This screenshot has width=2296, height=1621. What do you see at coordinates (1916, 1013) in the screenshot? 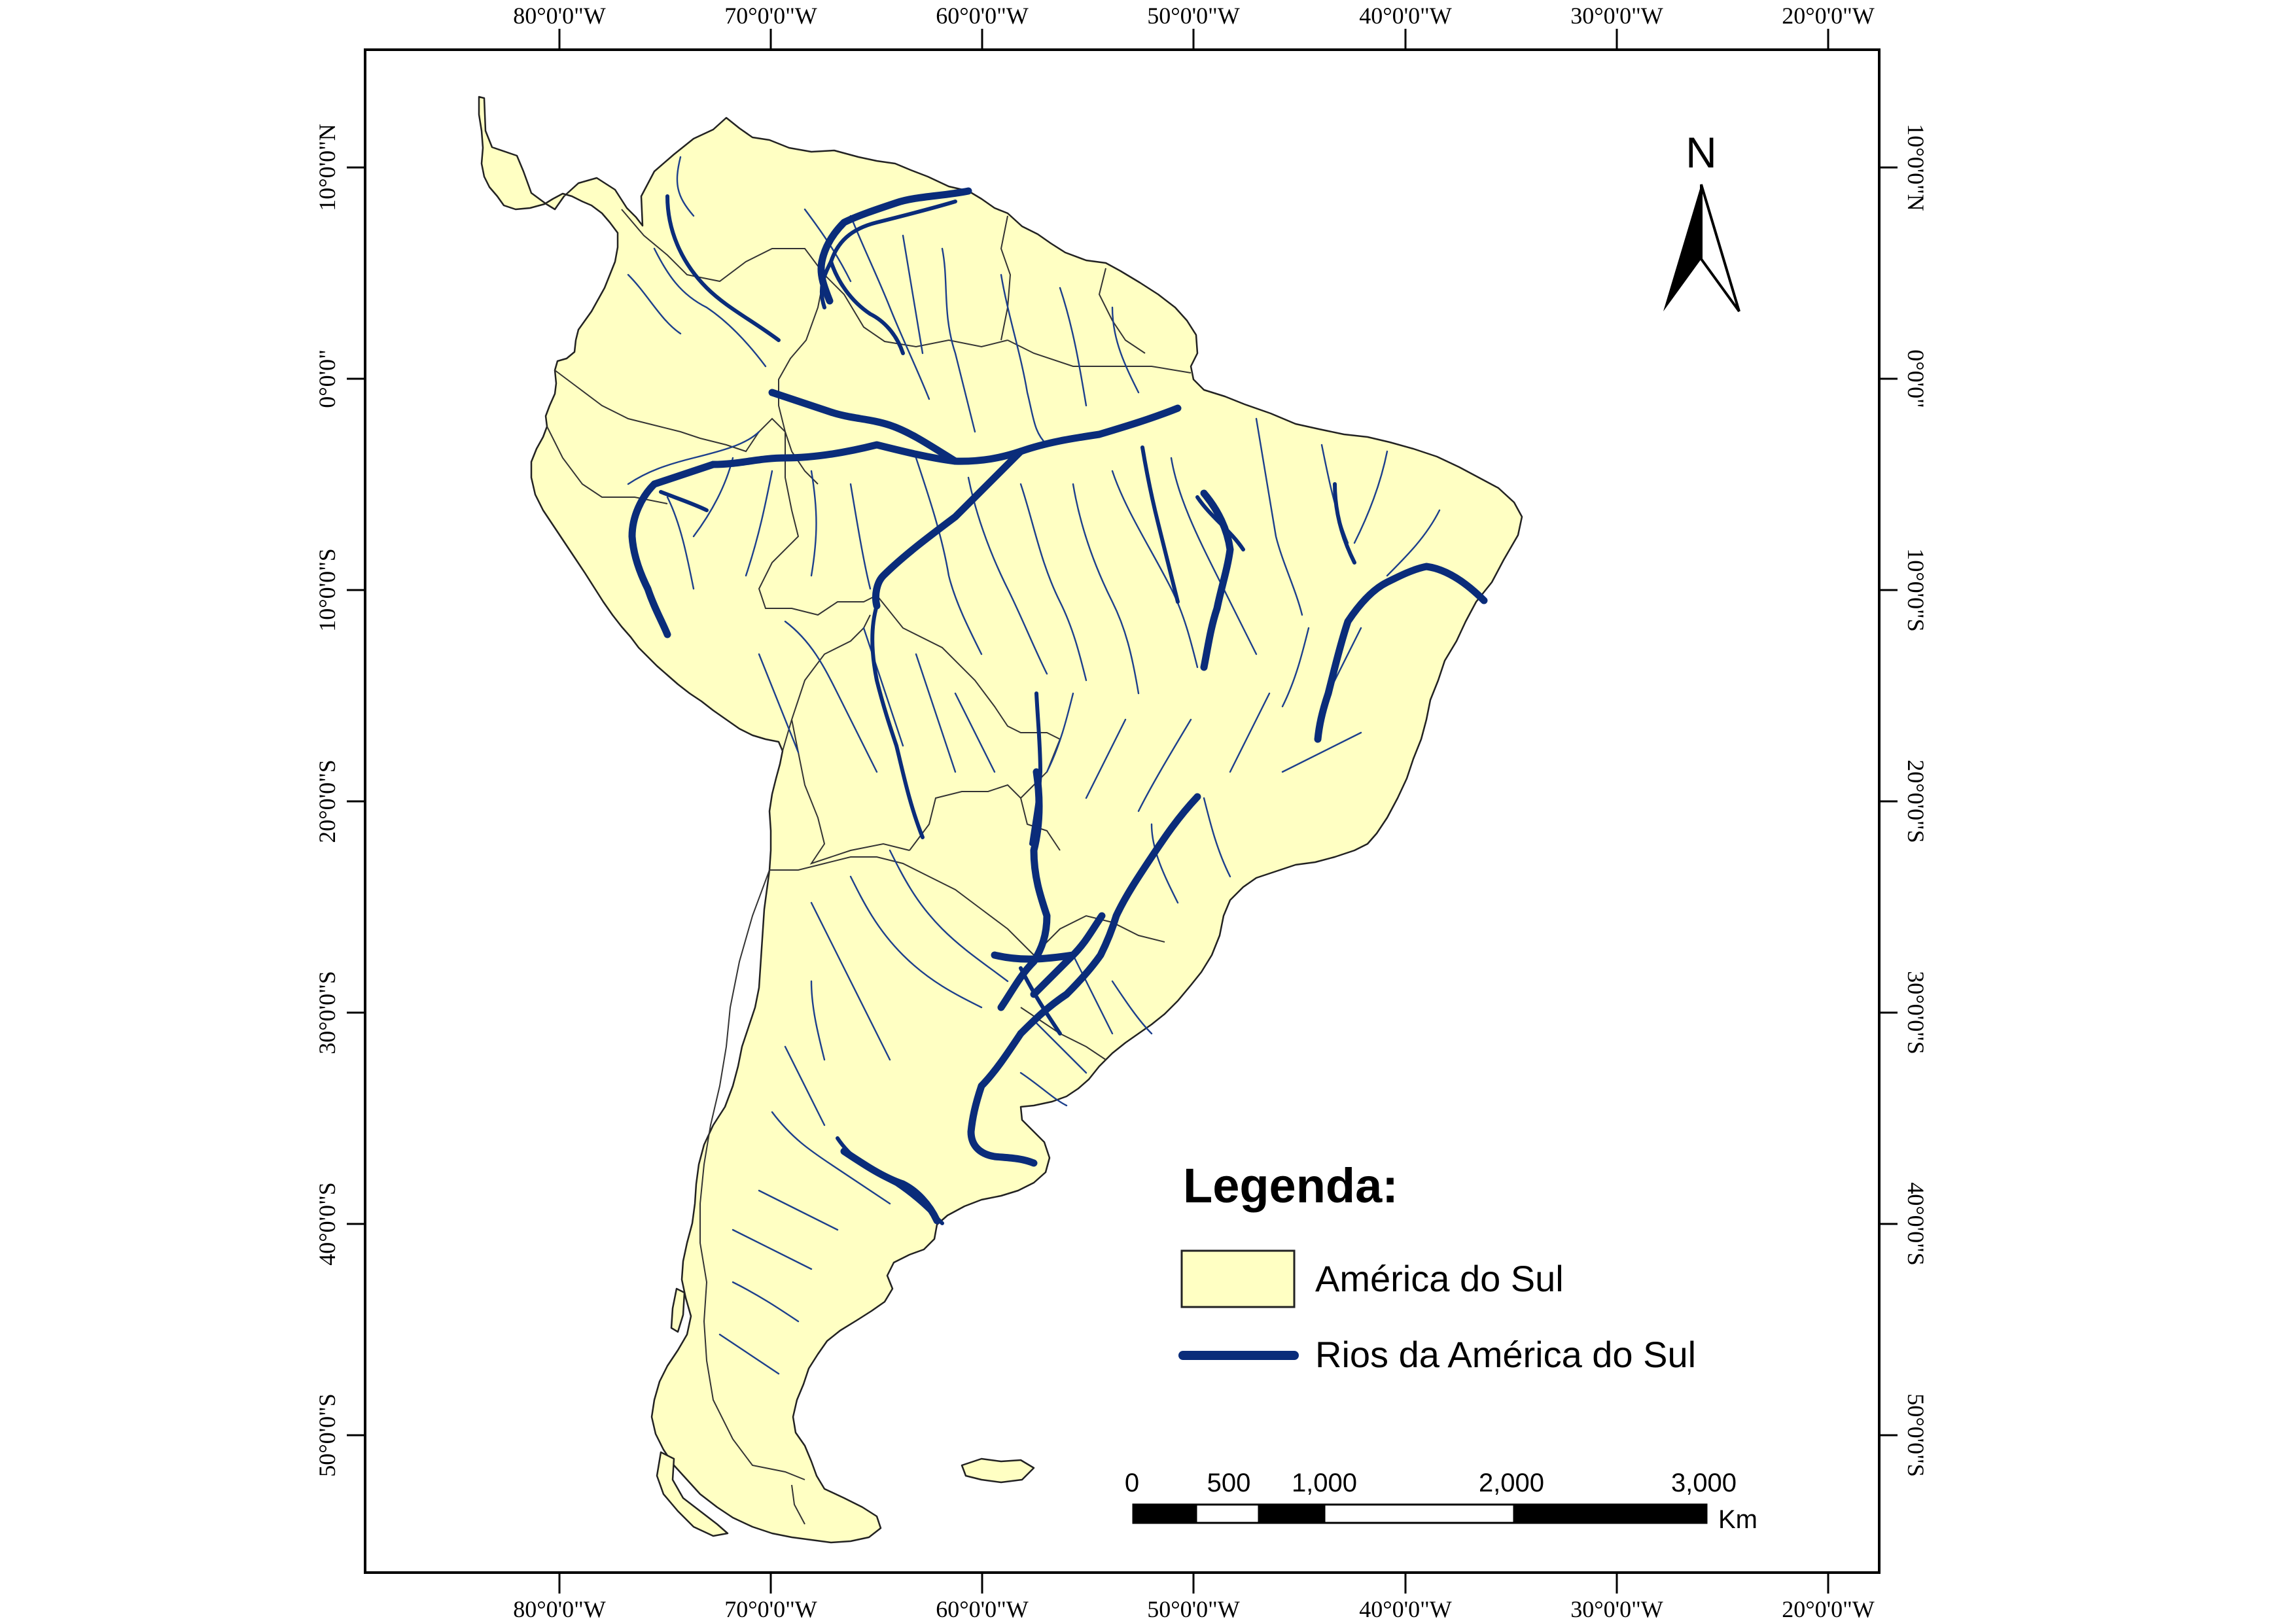
I see `lat-label-right: 30°0'0"S` at bounding box center [1916, 1013].